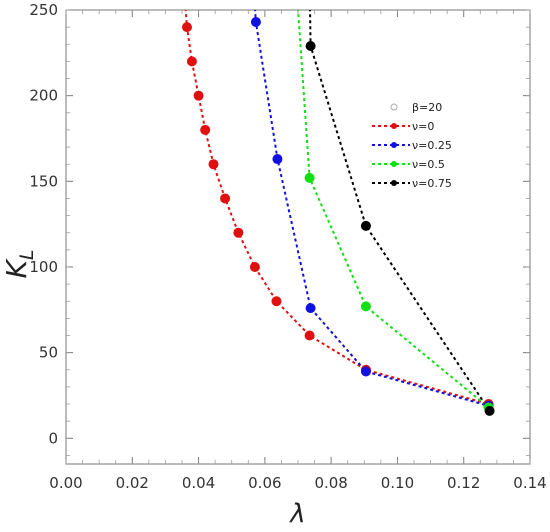  Describe the element at coordinates (264, 483) in the screenshot. I see `x-tick-label: 0.06` at that location.